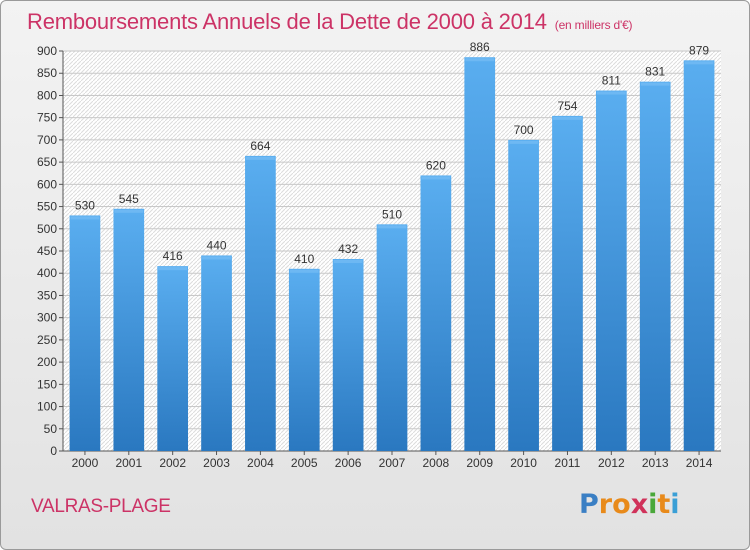  I want to click on y-tick-label: 600, so click(47, 184).